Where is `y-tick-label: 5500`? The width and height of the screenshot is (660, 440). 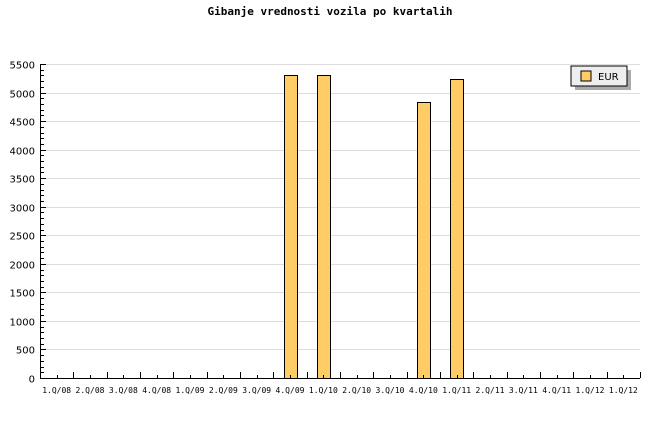 y-tick-label: 5500 is located at coordinates (22, 66).